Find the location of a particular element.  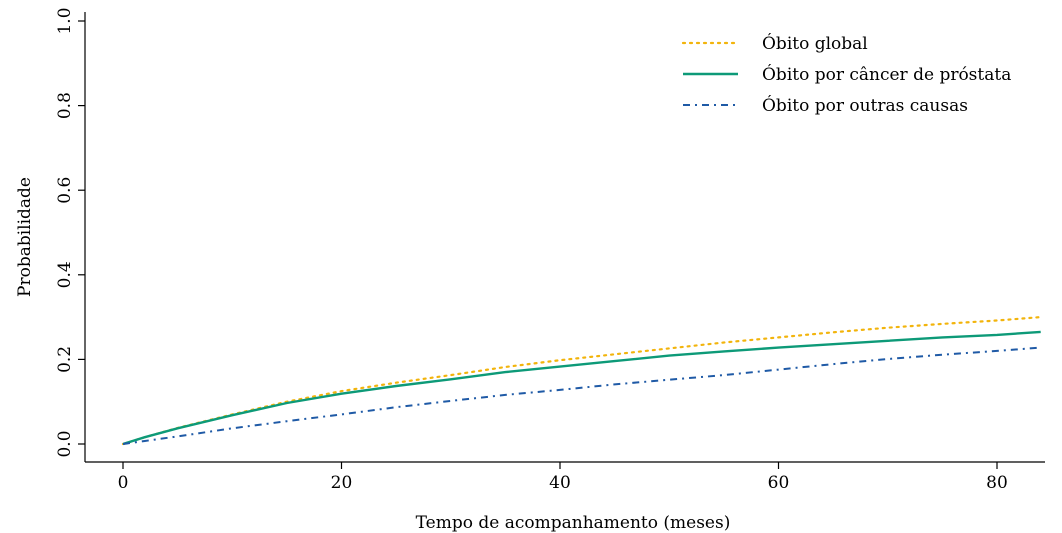

x-tick-label: 80 is located at coordinates (997, 483).